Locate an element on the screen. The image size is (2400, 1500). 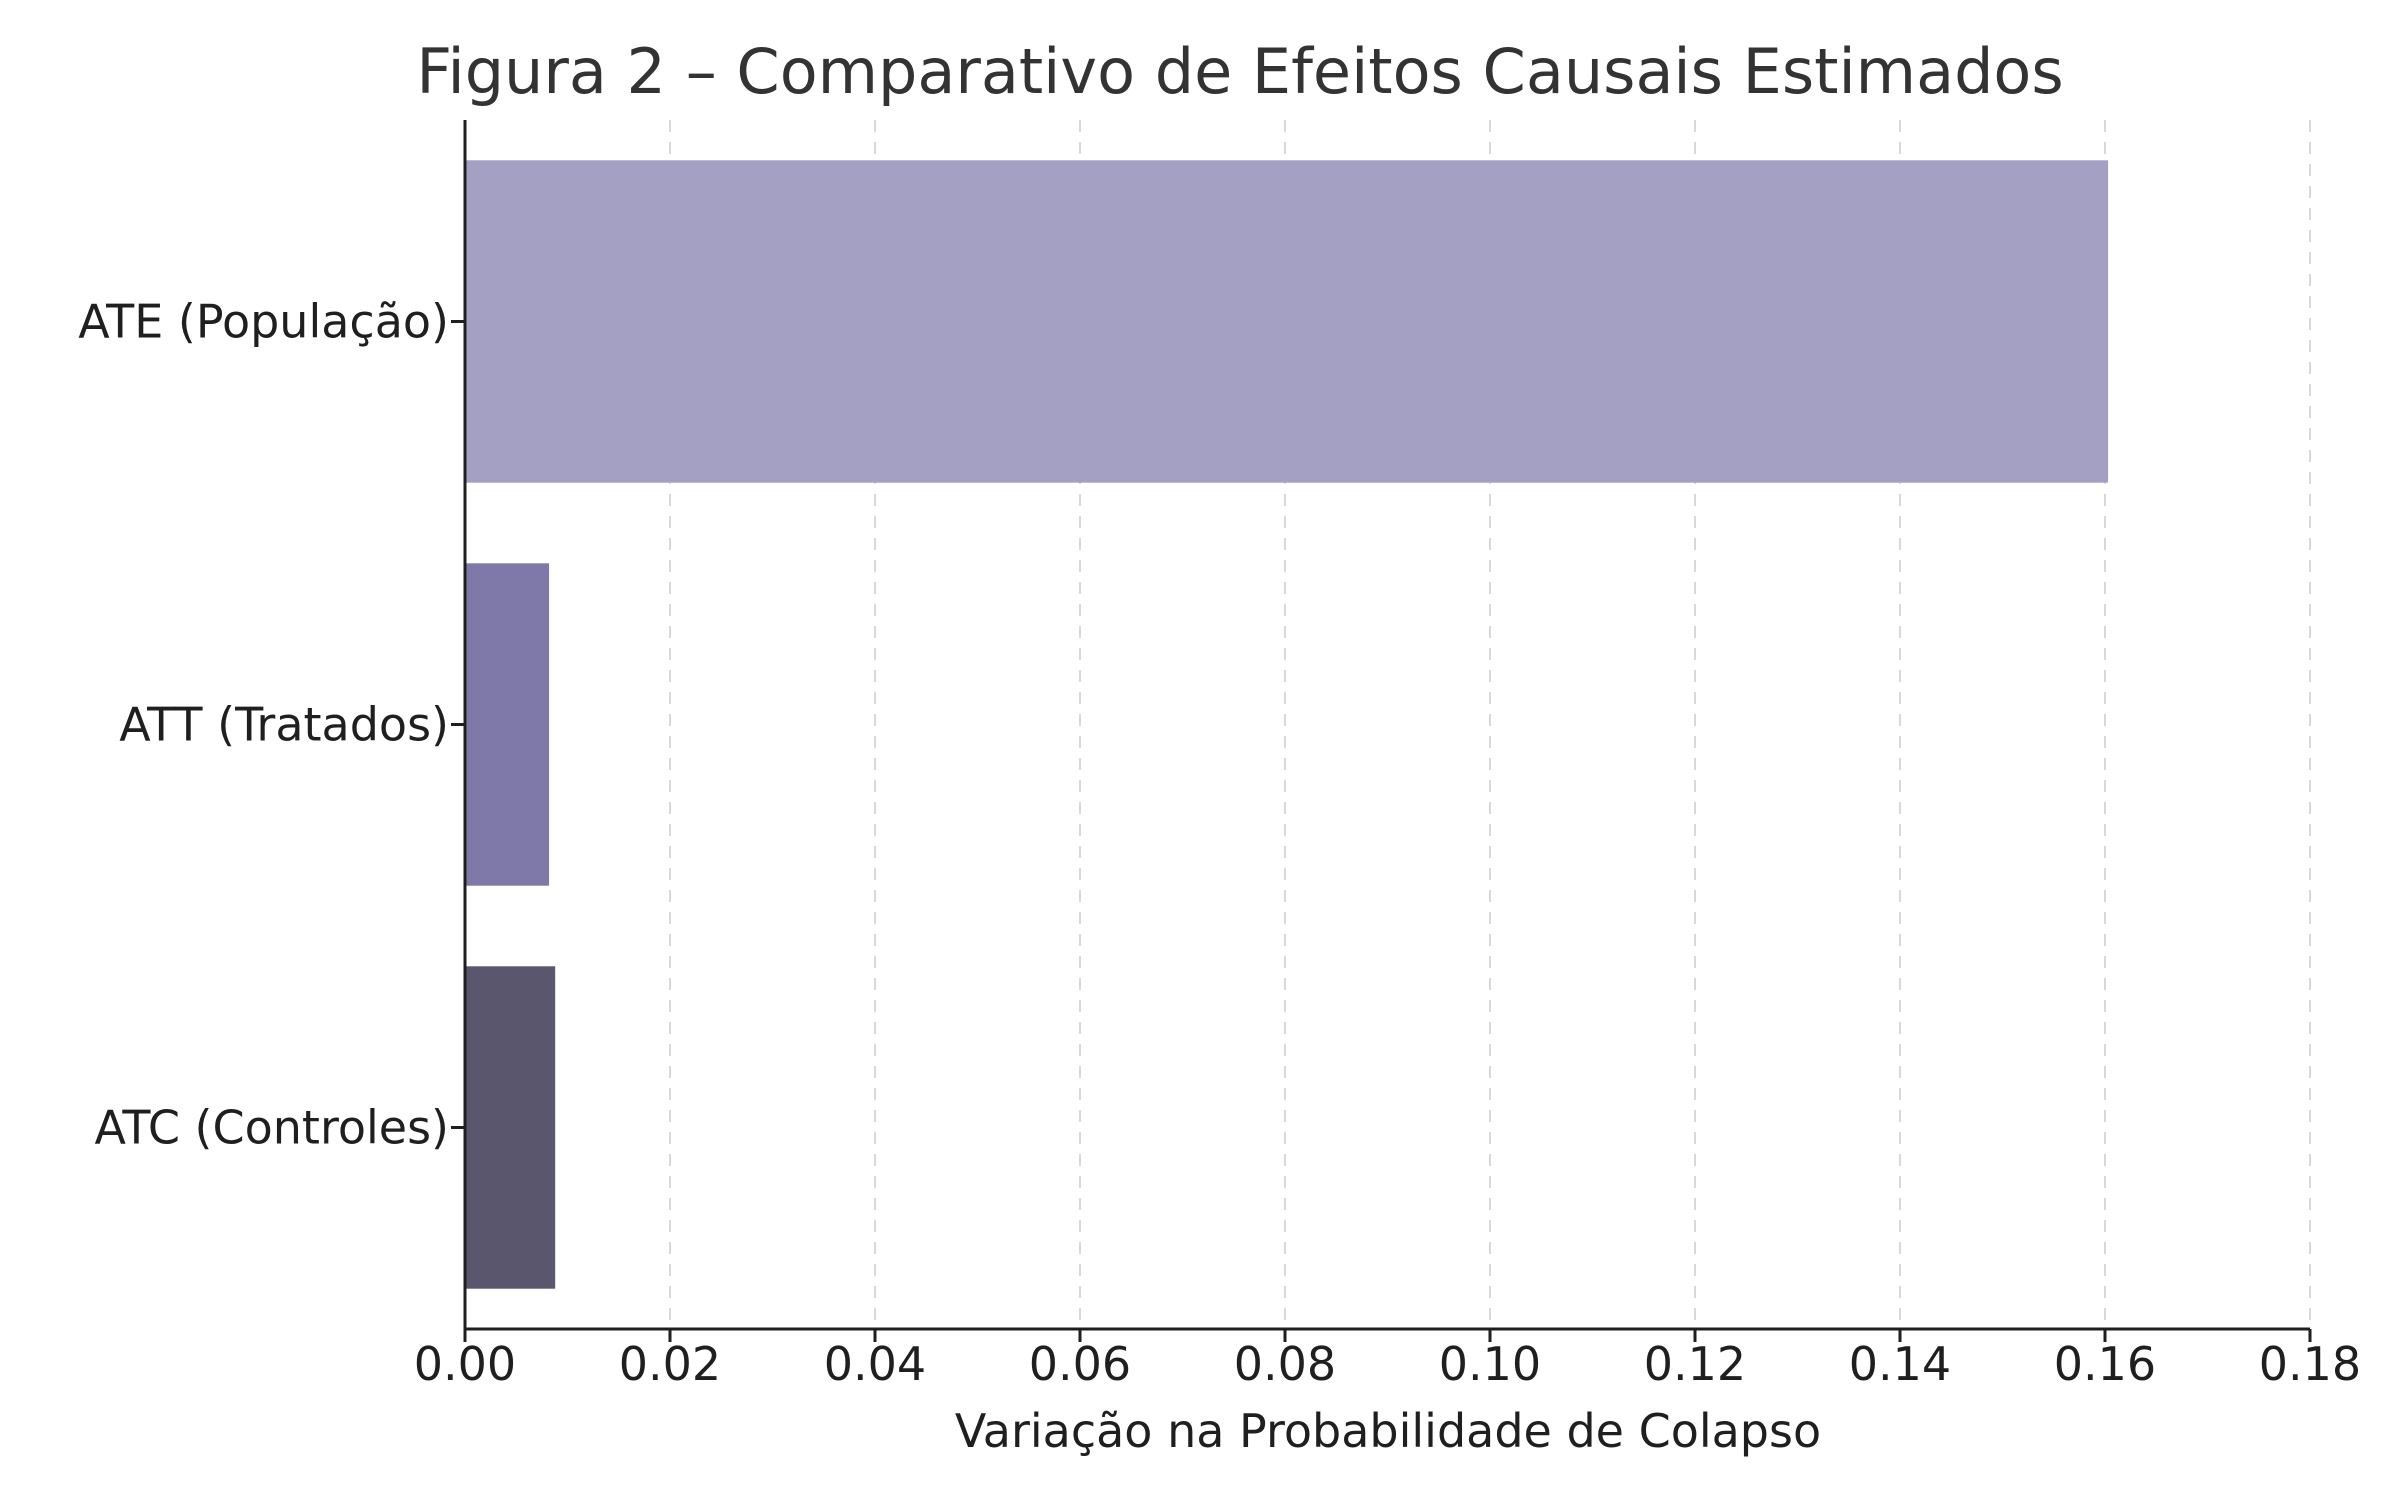
x-axis-title: Variação na Probabilidade de Colapso is located at coordinates (1388, 1431).